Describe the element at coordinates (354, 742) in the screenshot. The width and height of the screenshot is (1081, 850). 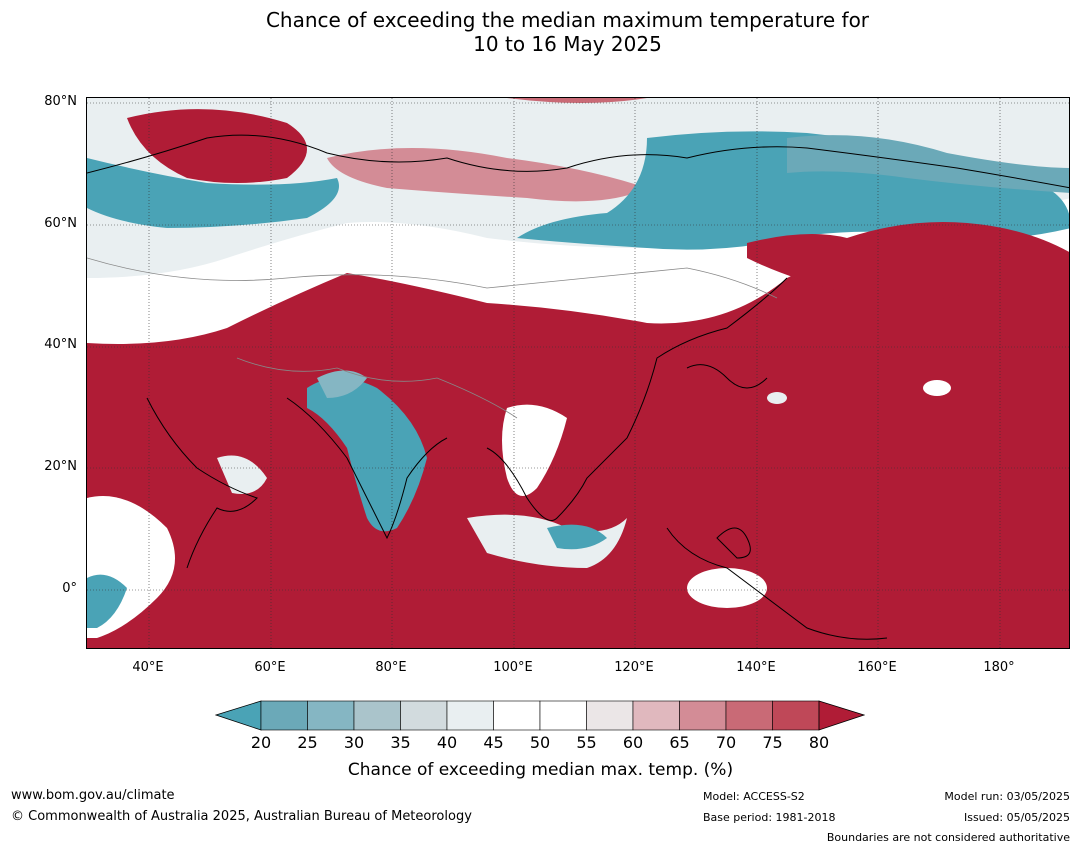
I see `colorbar-tick-label: 30` at that location.